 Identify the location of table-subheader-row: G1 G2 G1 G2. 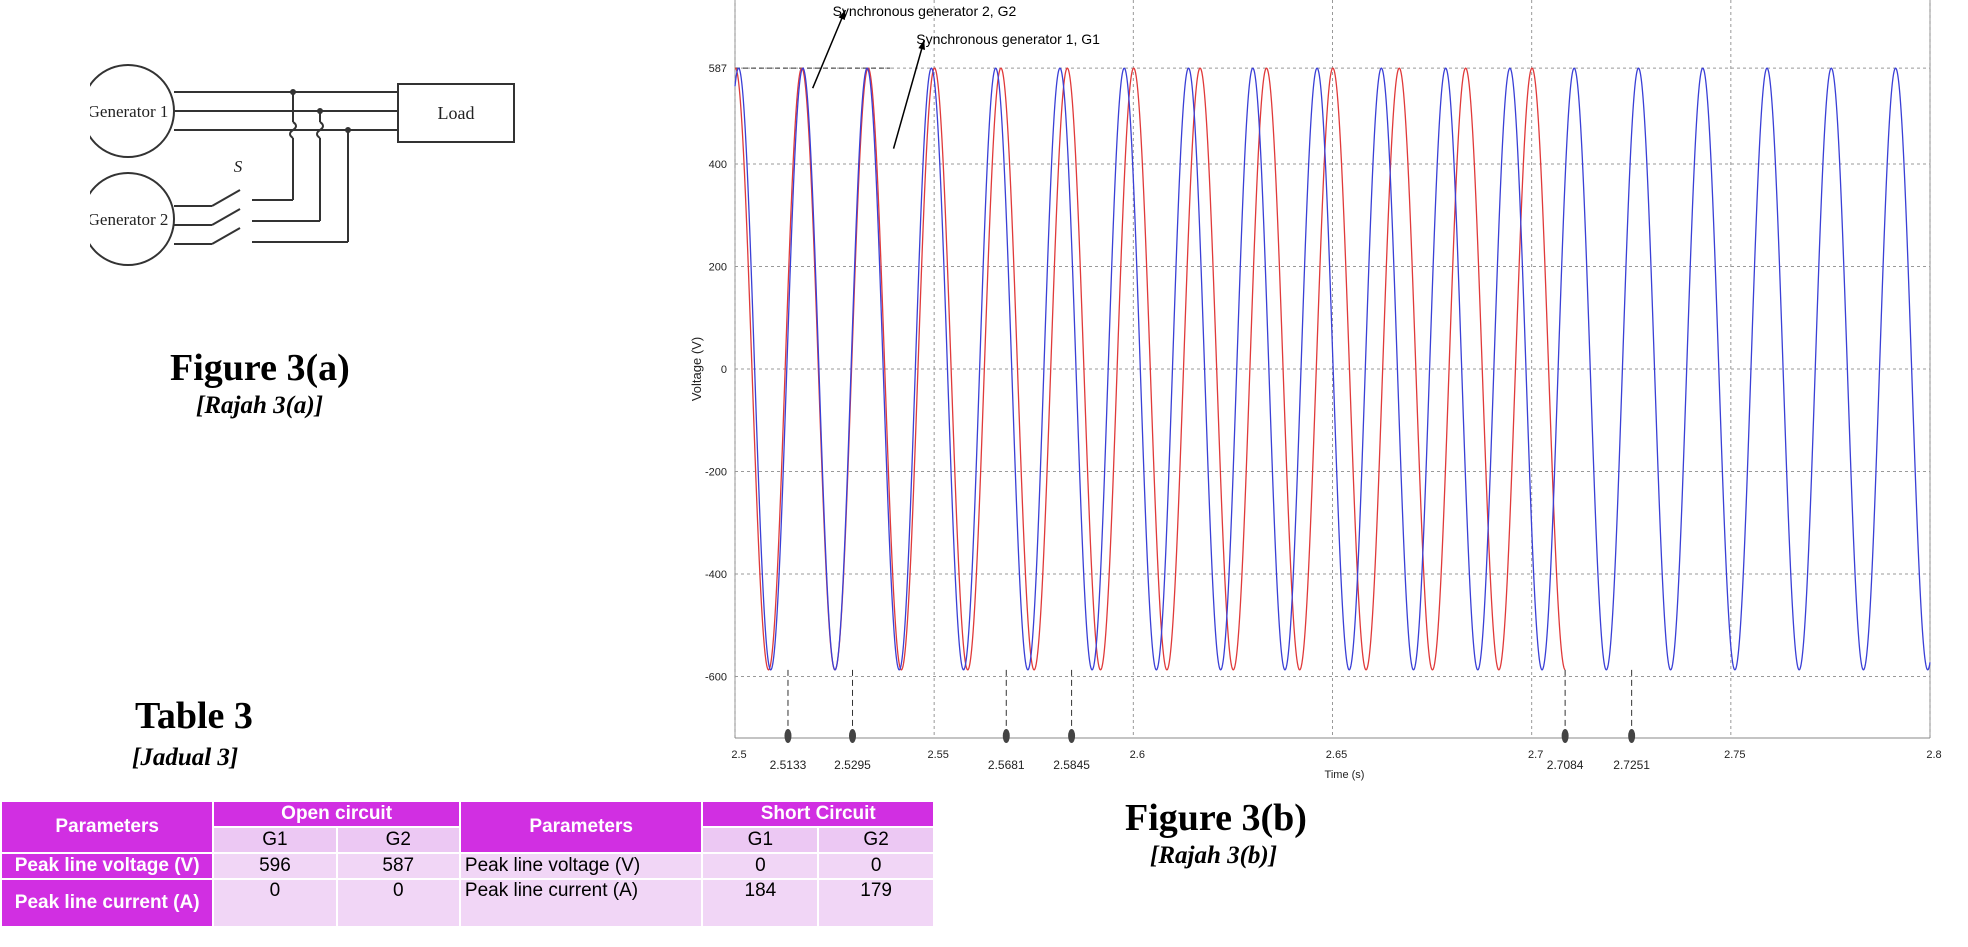
(468, 840).